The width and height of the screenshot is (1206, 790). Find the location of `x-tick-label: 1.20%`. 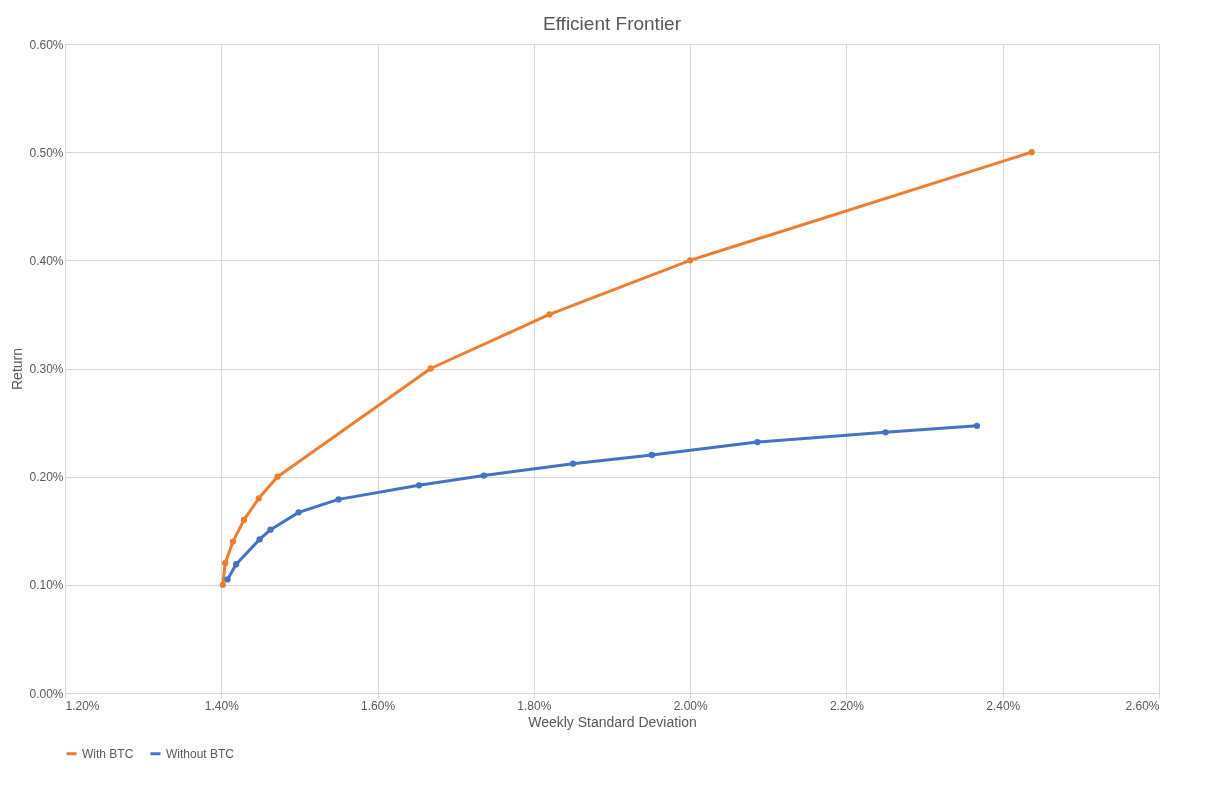

x-tick-label: 1.20% is located at coordinates (82, 705).